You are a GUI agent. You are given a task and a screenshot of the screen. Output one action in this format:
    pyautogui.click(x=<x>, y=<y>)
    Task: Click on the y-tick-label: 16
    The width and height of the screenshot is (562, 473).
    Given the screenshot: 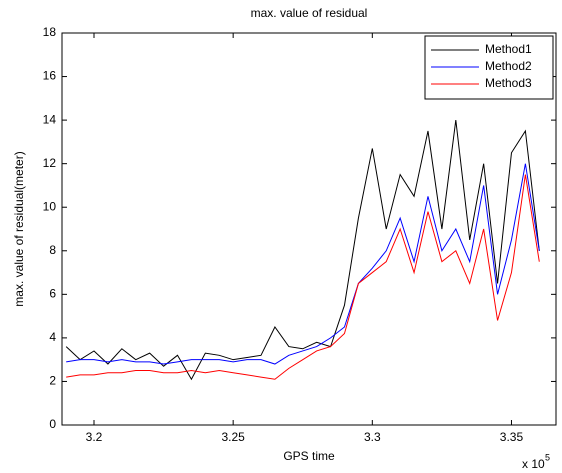 What is the action you would take?
    pyautogui.click(x=50, y=76)
    